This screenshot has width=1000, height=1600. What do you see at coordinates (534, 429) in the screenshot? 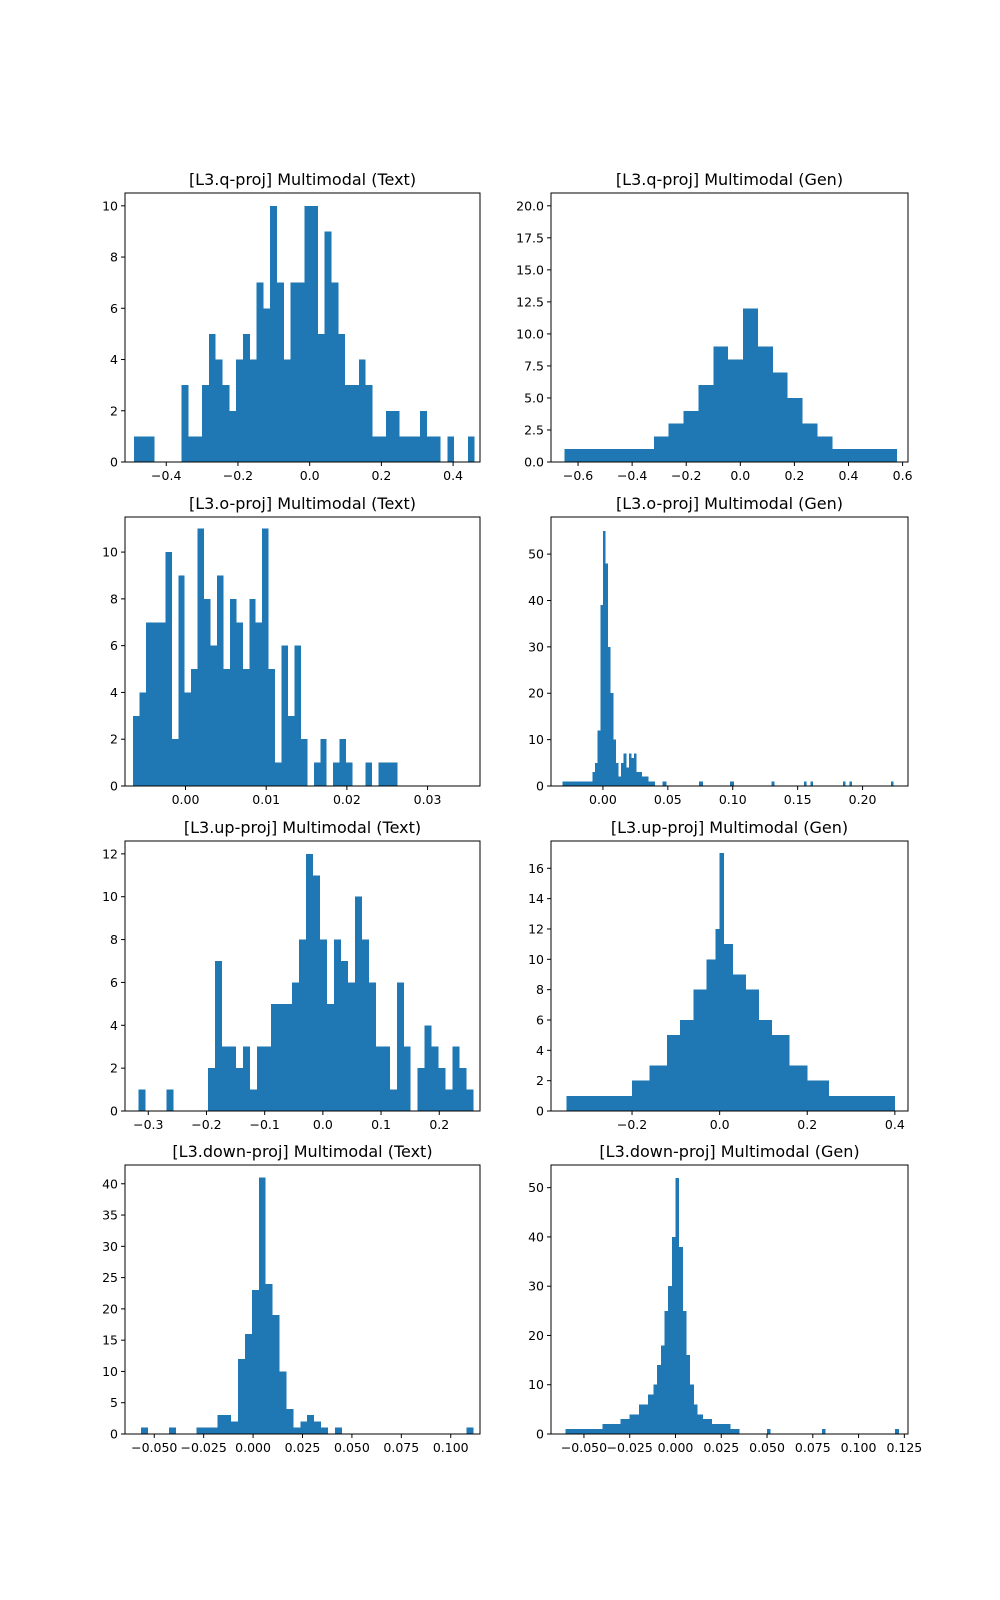
I see `y-tick-label: 2.5` at bounding box center [534, 429].